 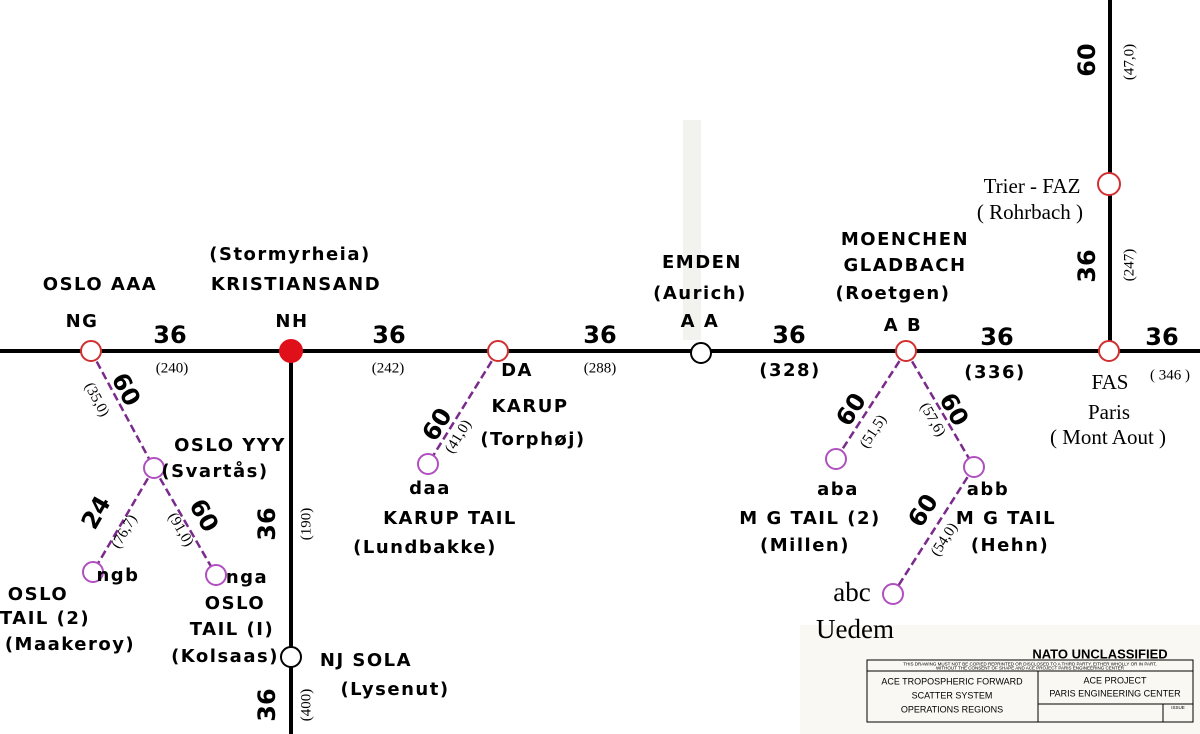 I want to click on station-label: (Svartås), so click(x=214, y=471).